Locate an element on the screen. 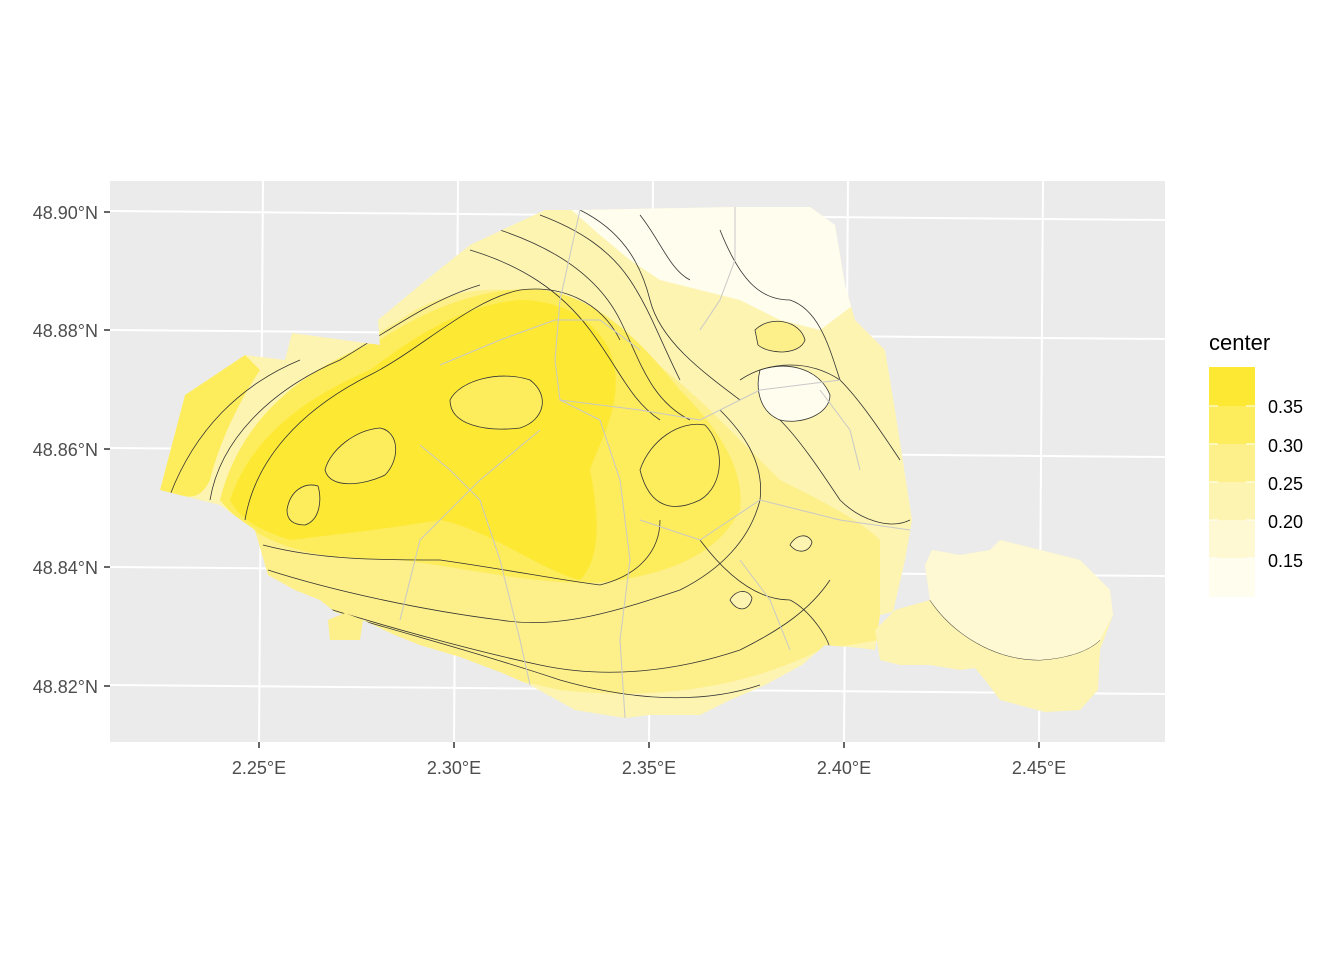  x-tick-label: 2.30°E is located at coordinates (454, 768).